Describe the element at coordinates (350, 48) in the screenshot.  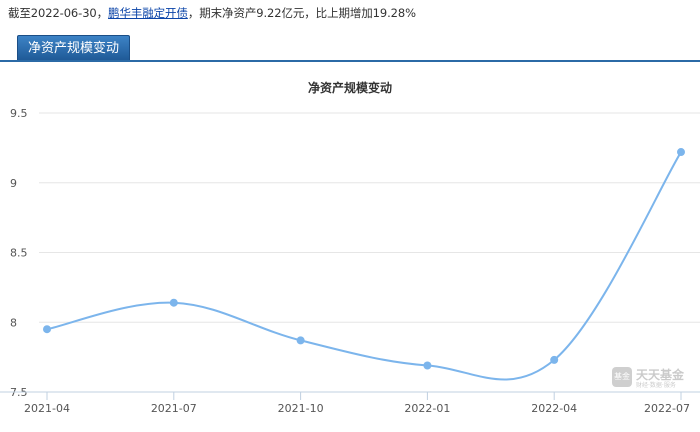
I see `tab-bar: 净资产规模变动` at that location.